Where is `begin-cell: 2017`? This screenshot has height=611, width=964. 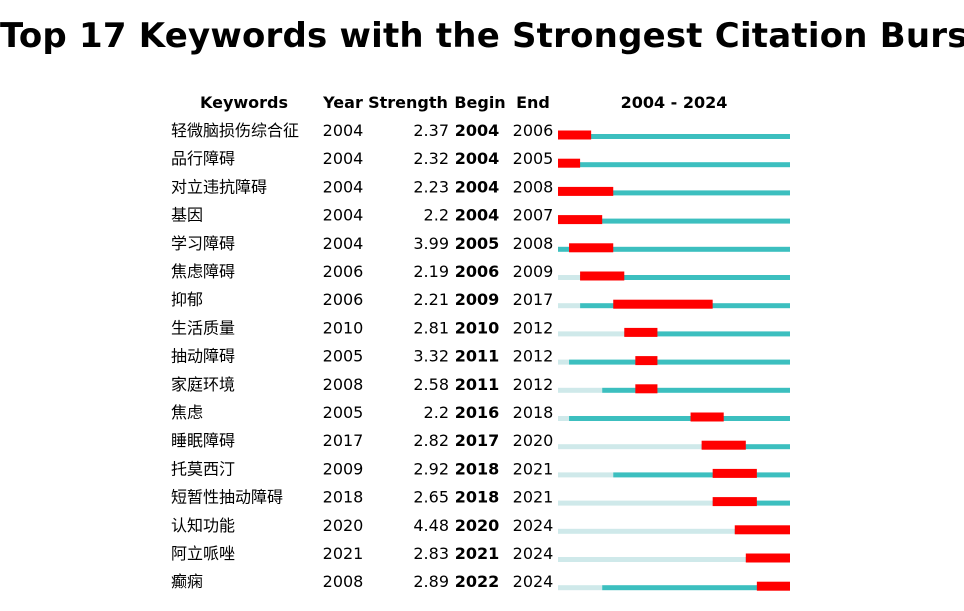 begin-cell: 2017 is located at coordinates (477, 440).